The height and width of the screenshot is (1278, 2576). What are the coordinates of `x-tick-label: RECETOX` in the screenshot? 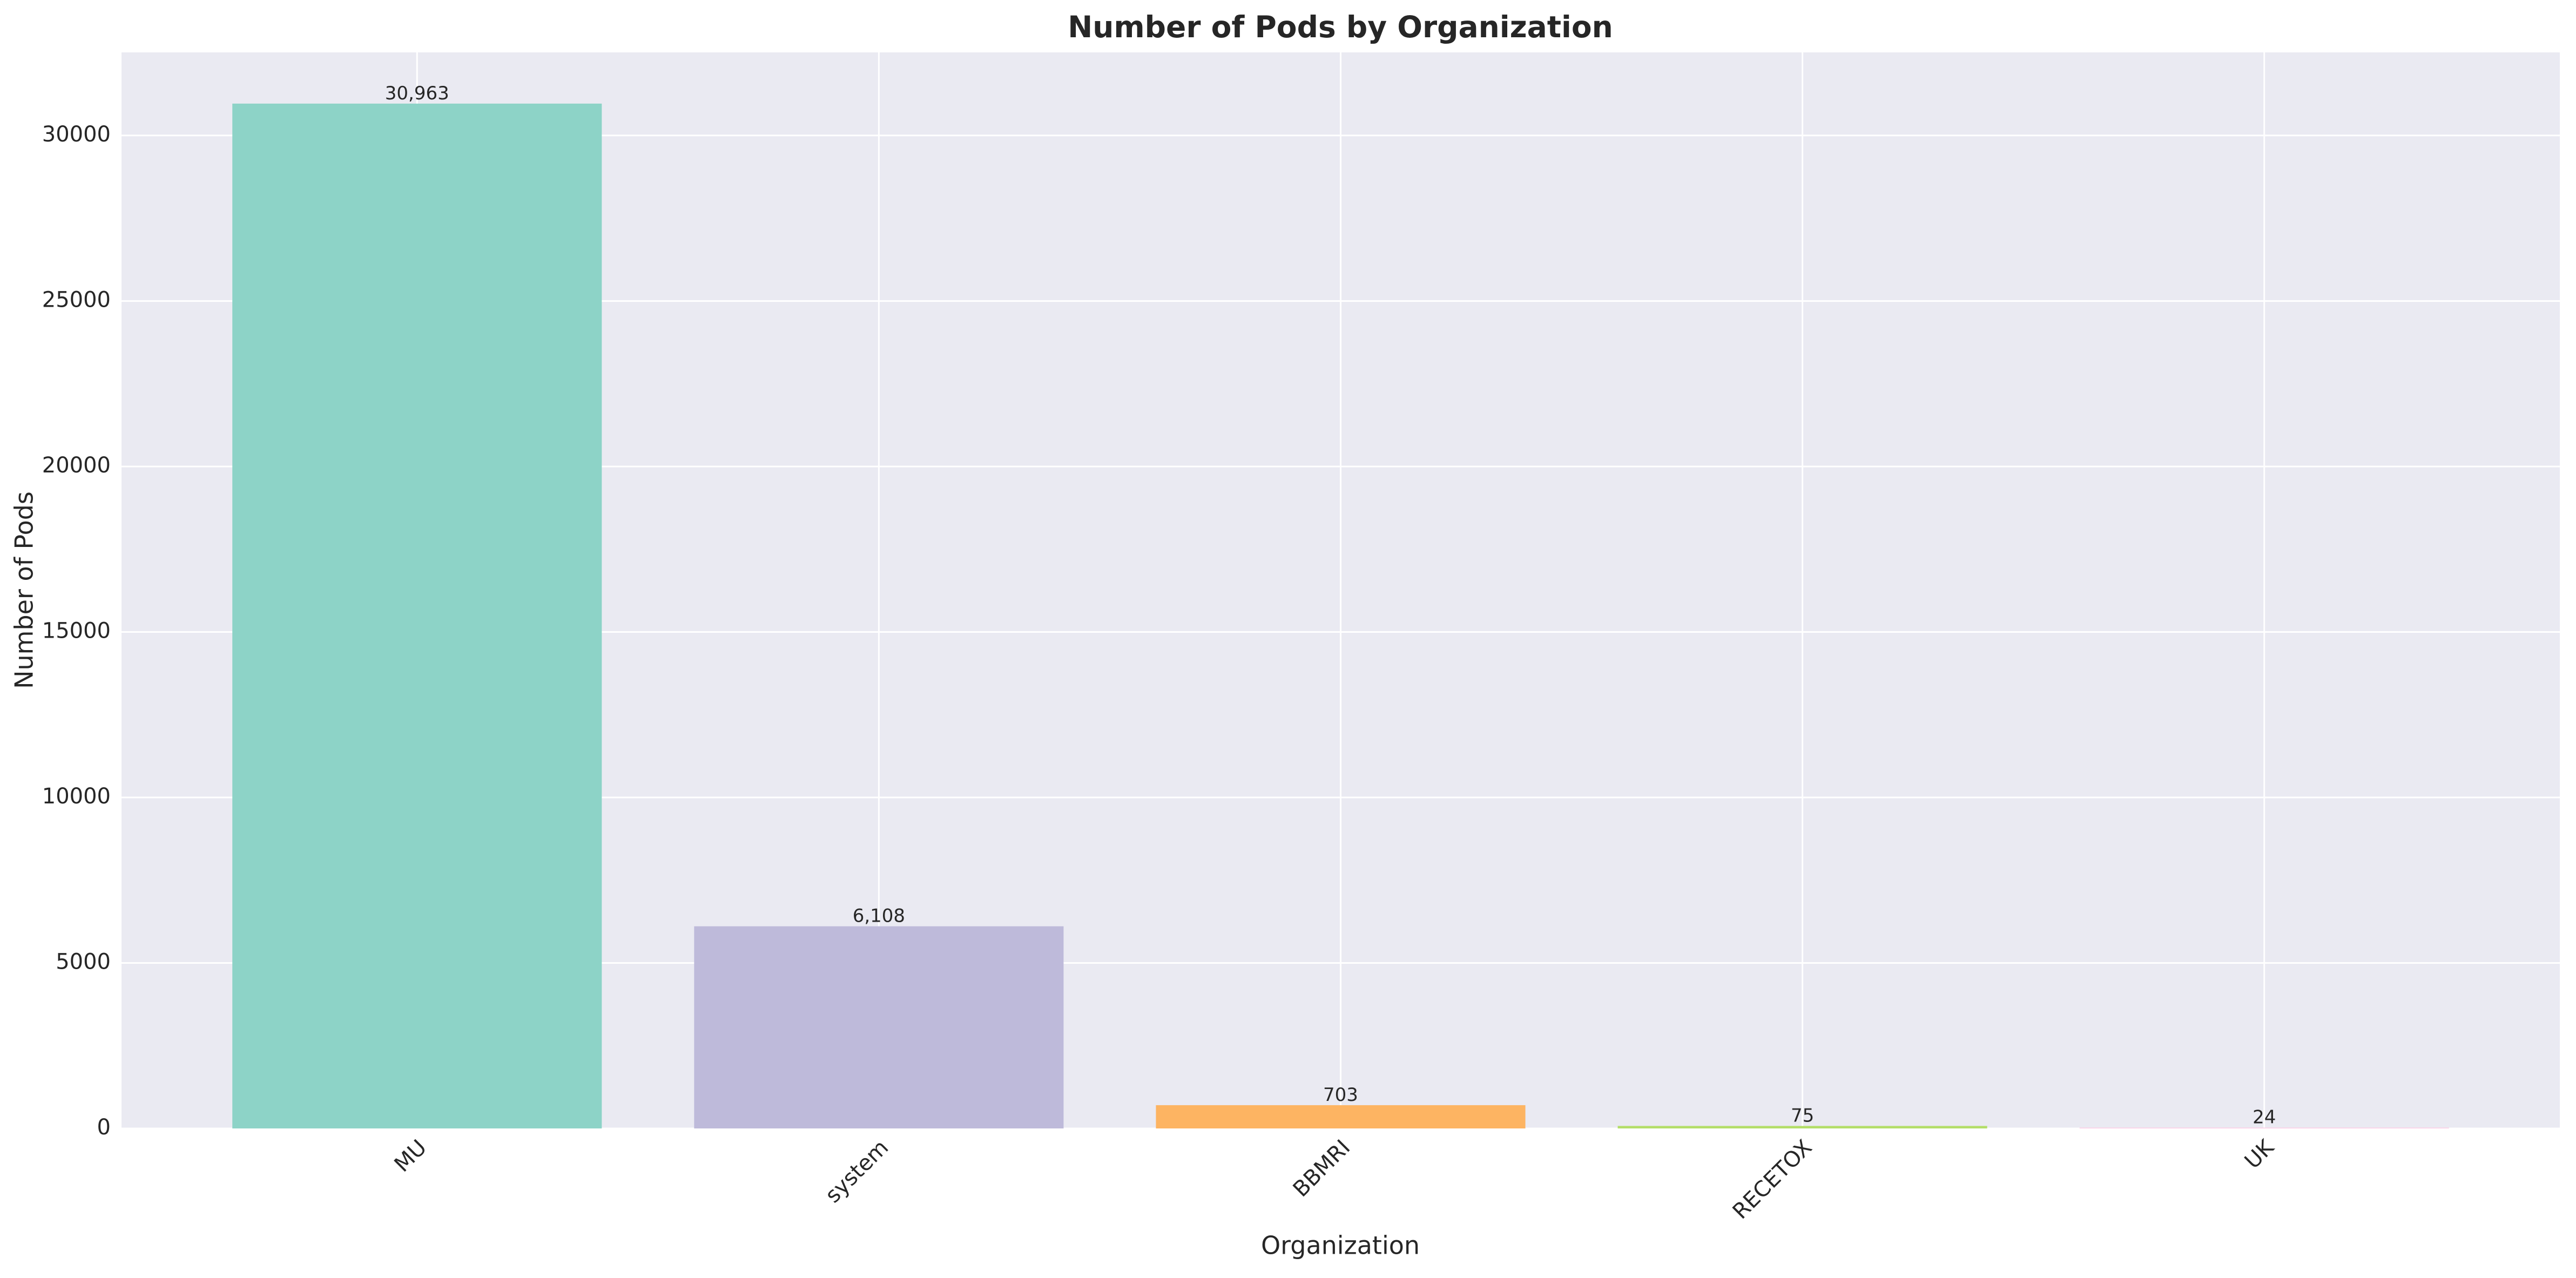 It's located at (1772, 1179).